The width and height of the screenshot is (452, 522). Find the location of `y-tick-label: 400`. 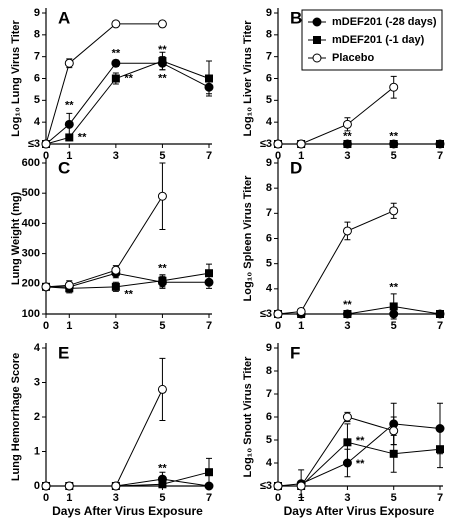

y-tick-label: 400 is located at coordinates (31, 223).